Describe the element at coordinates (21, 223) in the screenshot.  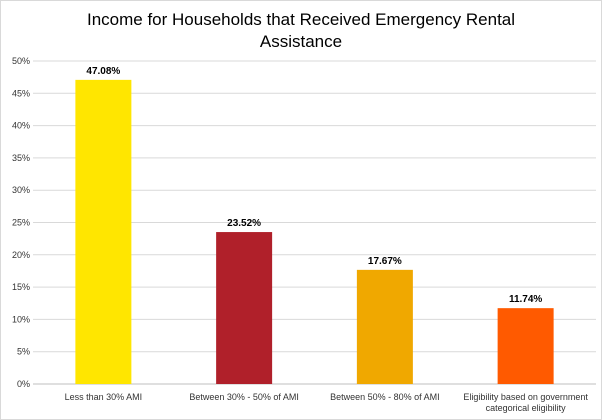
I see `y-tick-label: 25%` at that location.